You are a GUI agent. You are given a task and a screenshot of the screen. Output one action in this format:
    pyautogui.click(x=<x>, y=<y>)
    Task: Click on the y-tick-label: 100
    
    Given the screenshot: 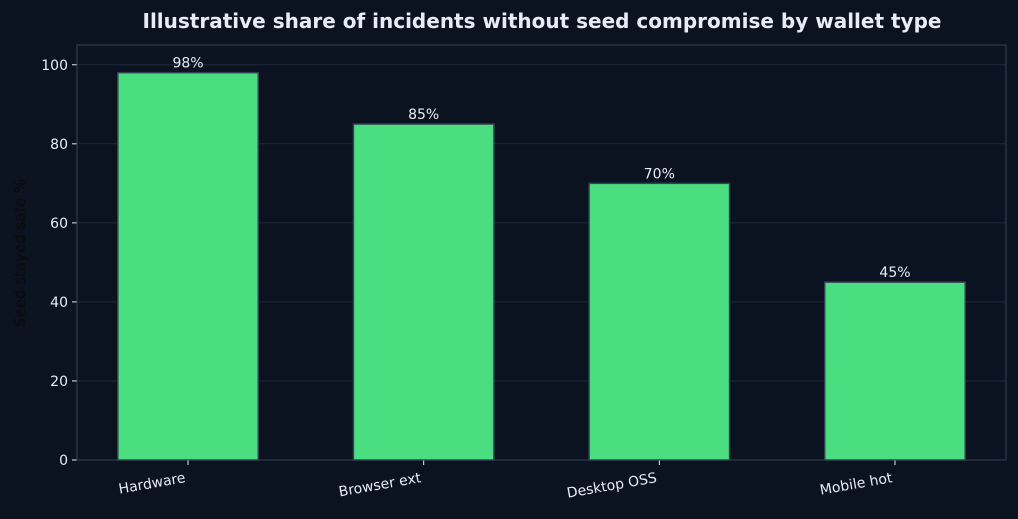 What is the action you would take?
    pyautogui.click(x=54, y=66)
    